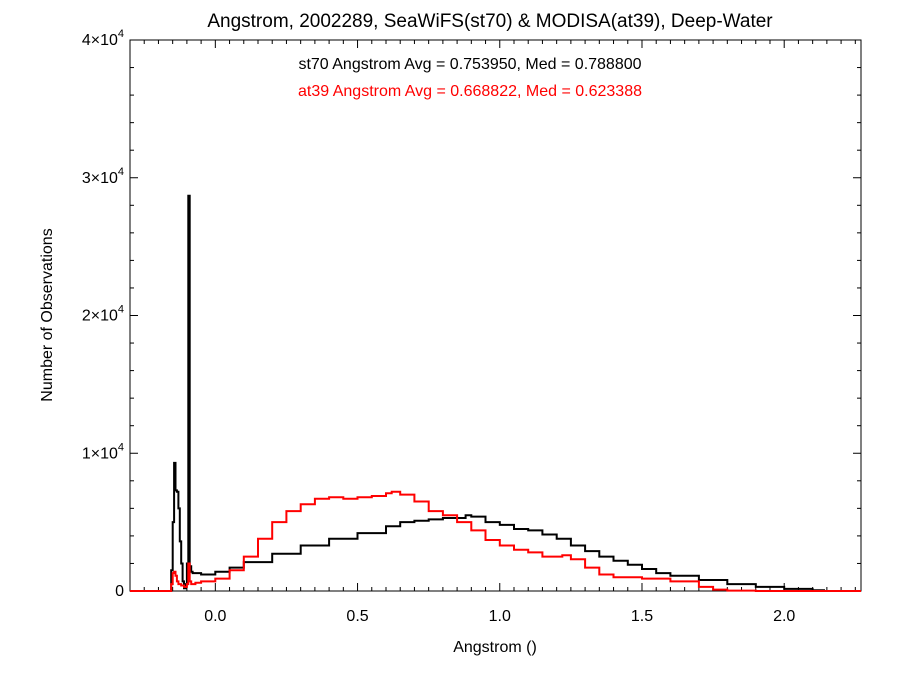 The height and width of the screenshot is (675, 900). Describe the element at coordinates (47, 314) in the screenshot. I see `y-axis-label: Number of Observations` at that location.